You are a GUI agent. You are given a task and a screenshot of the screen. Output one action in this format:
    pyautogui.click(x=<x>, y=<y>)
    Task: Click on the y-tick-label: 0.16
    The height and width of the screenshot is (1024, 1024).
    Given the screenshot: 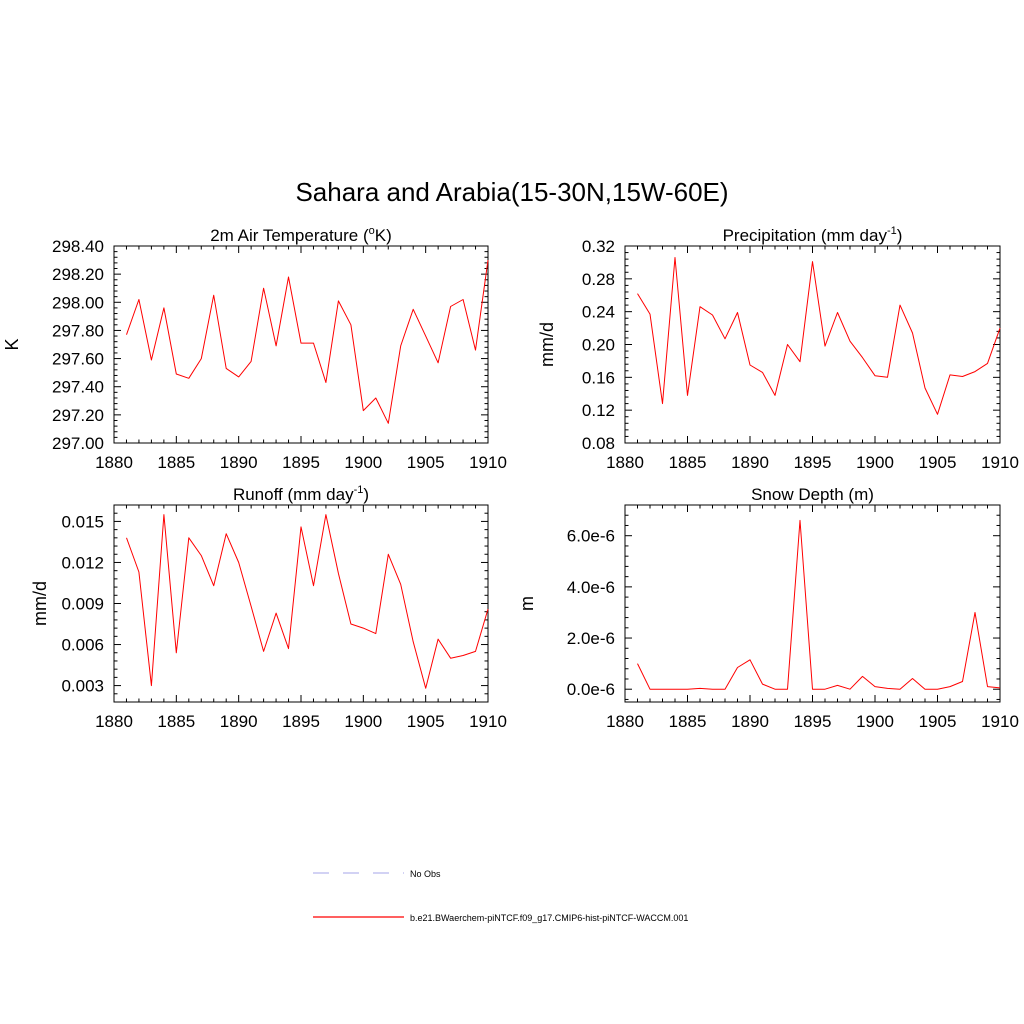 What is the action you would take?
    pyautogui.click(x=598, y=377)
    